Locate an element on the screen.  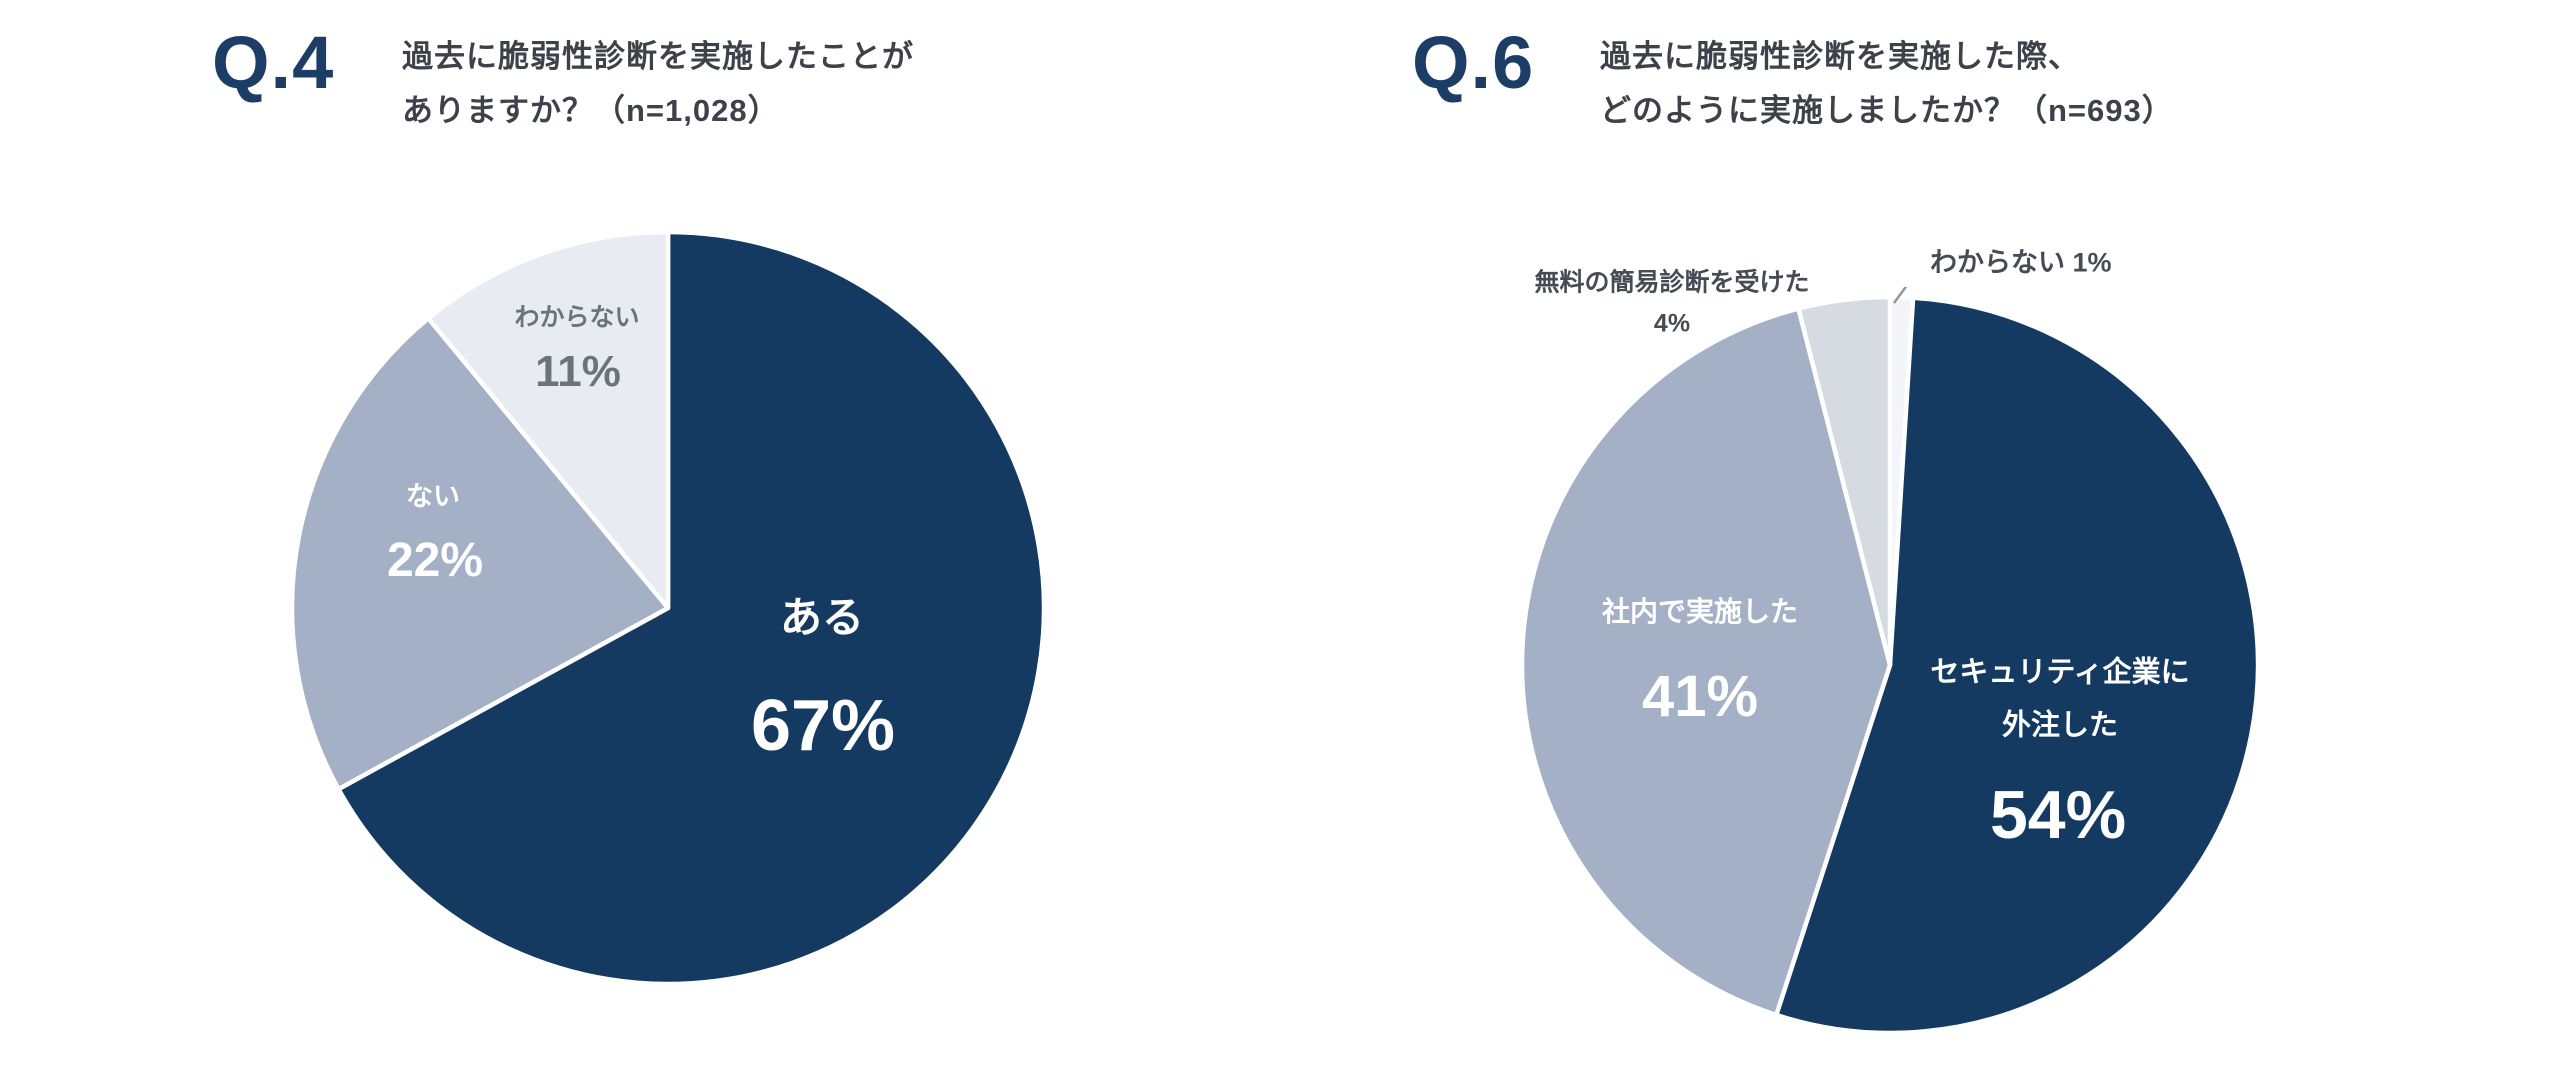
q4-slice-value-aru: 67% is located at coordinates (823, 726).